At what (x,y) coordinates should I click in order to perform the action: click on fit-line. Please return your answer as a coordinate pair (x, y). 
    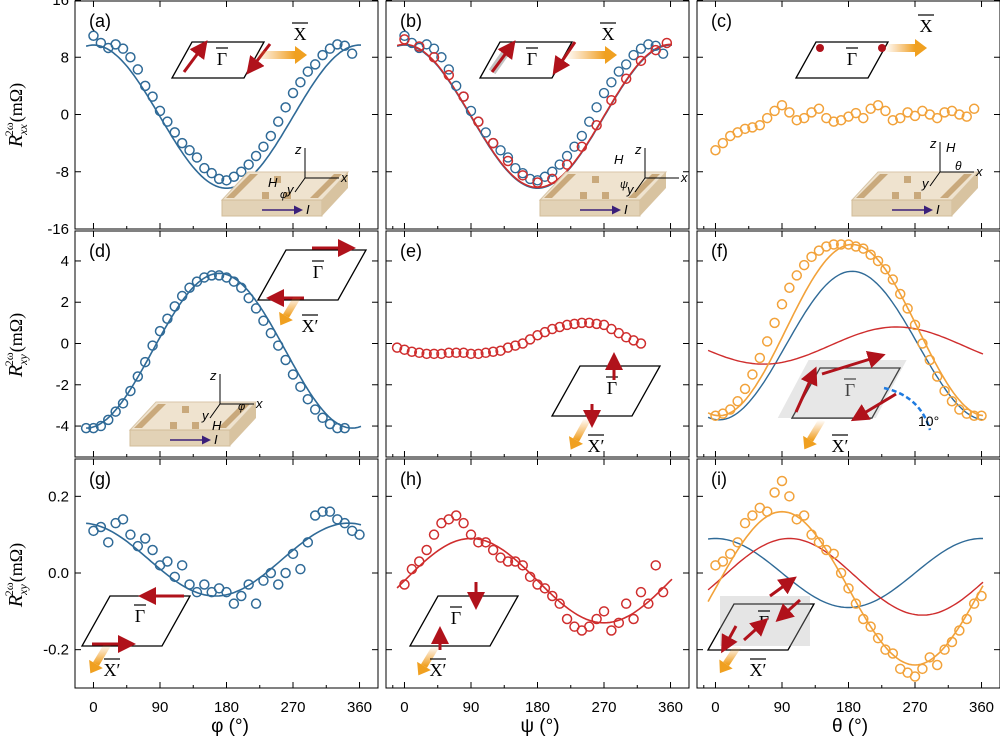
    Looking at the image, I should click on (224, 559).